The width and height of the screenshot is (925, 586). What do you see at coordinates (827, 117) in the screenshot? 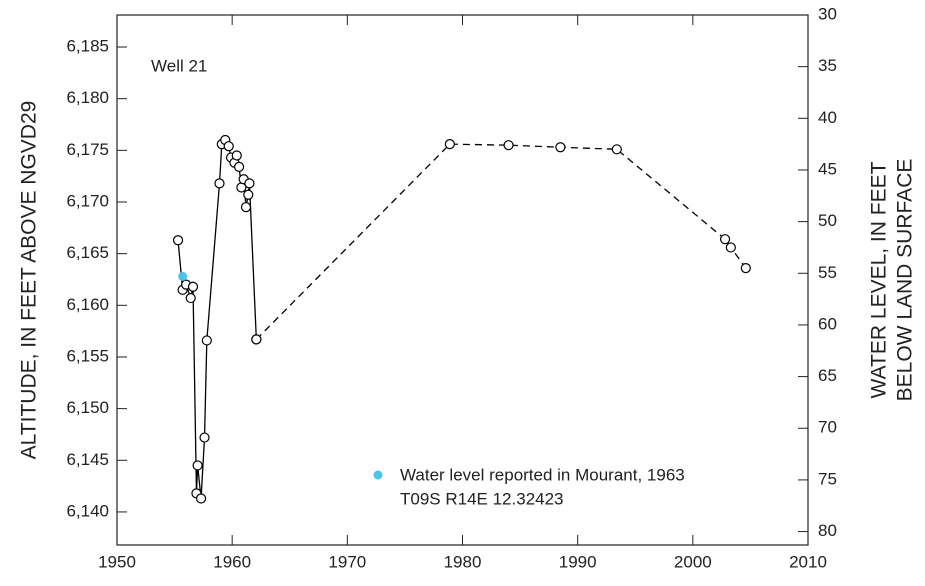
I see `y2-tick-label: 40` at bounding box center [827, 117].